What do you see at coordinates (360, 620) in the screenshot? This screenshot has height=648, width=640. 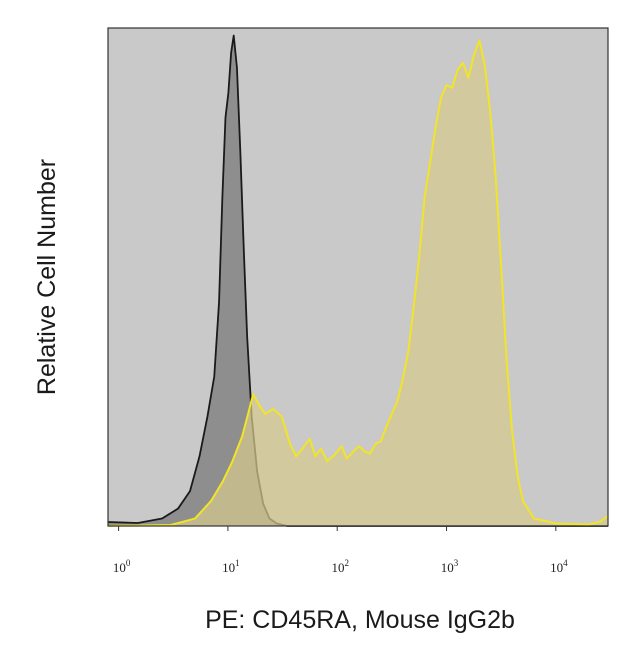 I see `x-axis-label: PE: CD45RA, Mouse IgG2b` at bounding box center [360, 620].